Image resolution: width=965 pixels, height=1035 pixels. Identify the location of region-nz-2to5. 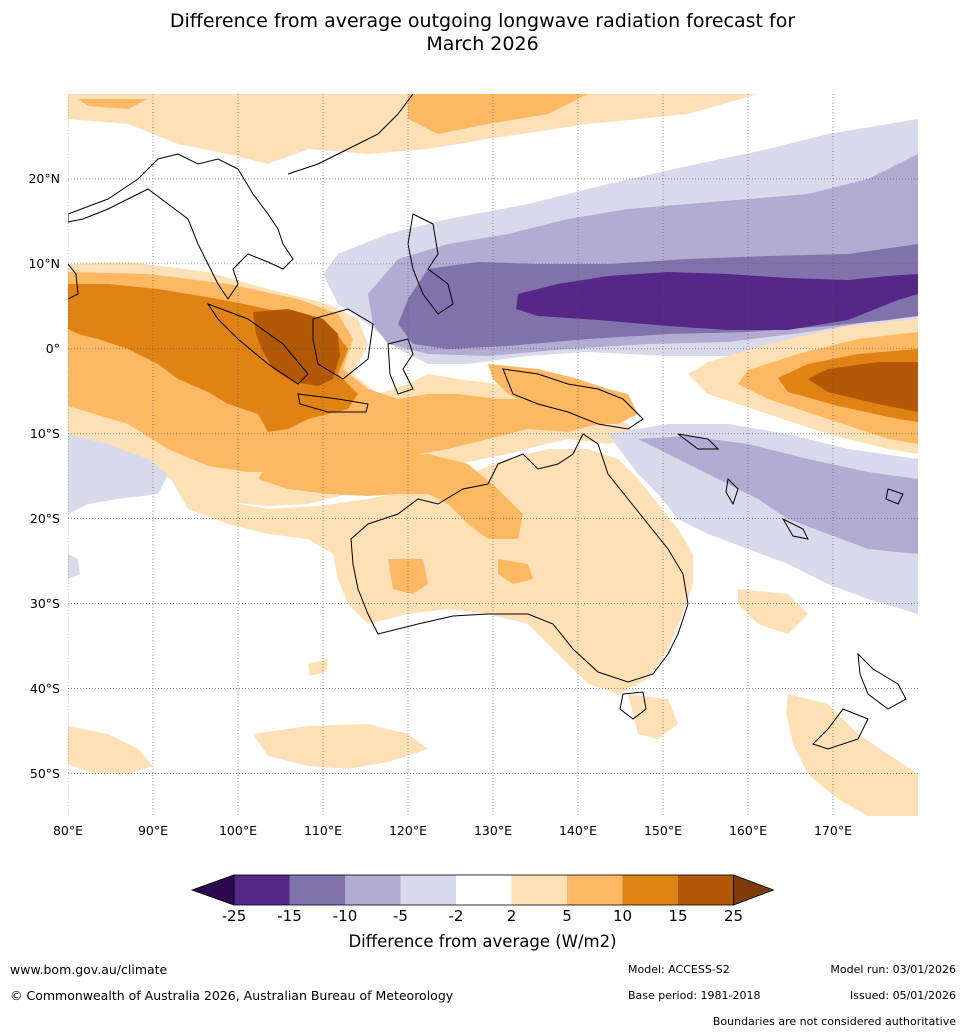
(852, 755).